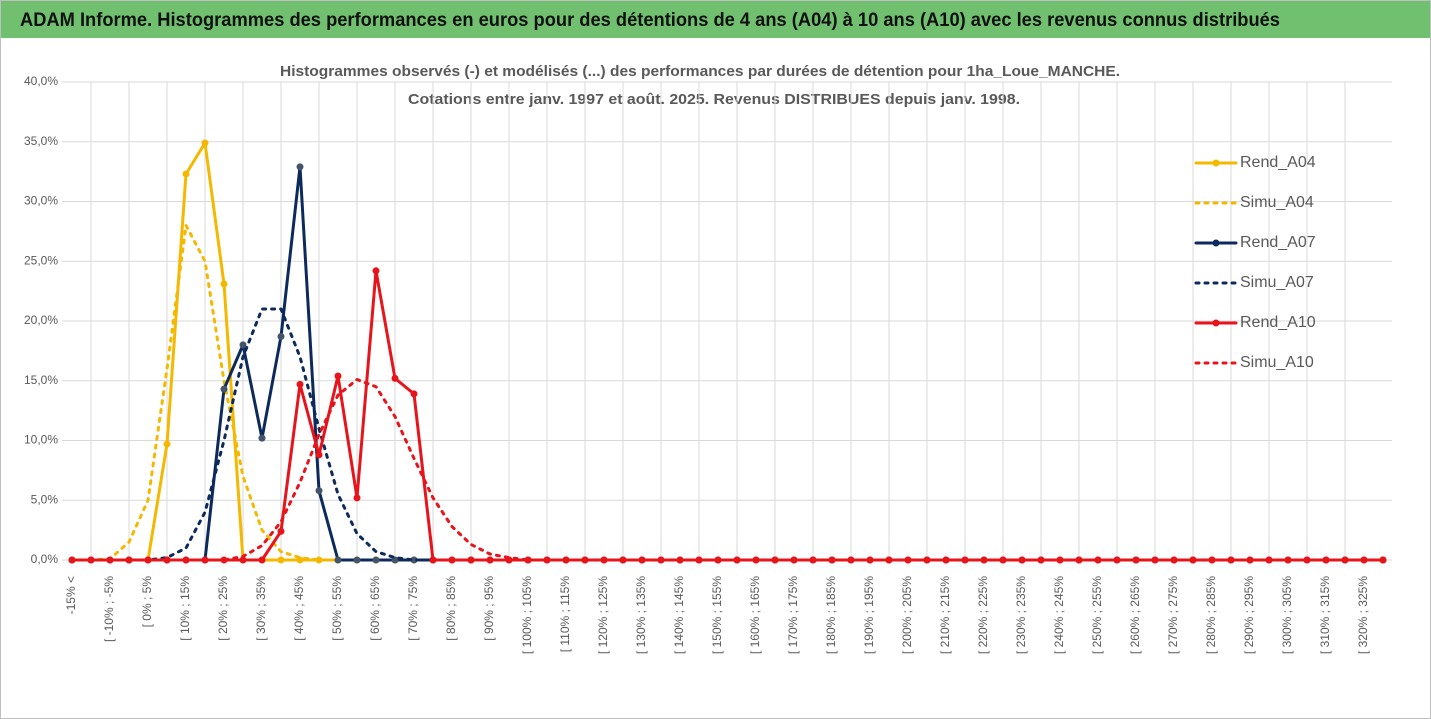 The height and width of the screenshot is (719, 1431). Describe the element at coordinates (41, 320) in the screenshot. I see `y-tick-label: 20,0%` at that location.